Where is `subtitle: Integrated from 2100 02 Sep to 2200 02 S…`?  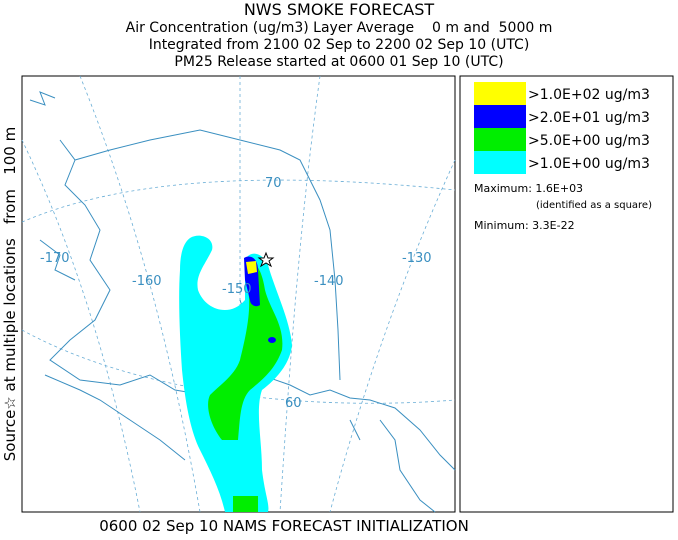
subtitle: Integrated from 2100 02 Sep to 2200 02 S… is located at coordinates (339, 45).